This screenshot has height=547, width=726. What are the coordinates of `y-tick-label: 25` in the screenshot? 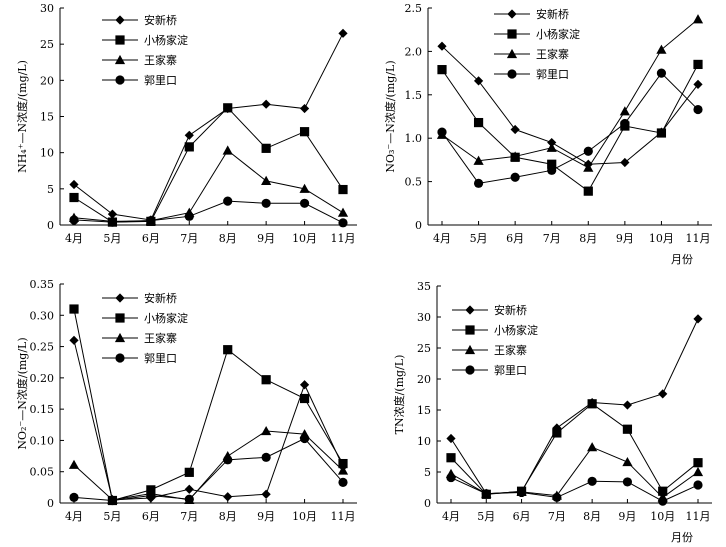 It's located at (47, 44).